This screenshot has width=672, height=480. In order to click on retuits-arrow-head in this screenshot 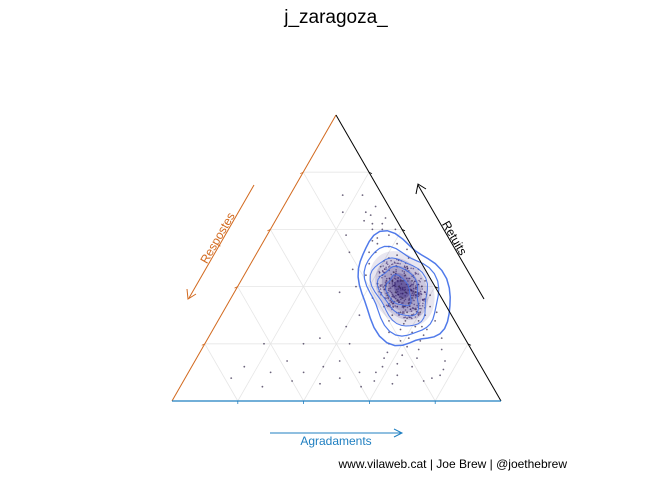, I will do `click(421, 189)`.